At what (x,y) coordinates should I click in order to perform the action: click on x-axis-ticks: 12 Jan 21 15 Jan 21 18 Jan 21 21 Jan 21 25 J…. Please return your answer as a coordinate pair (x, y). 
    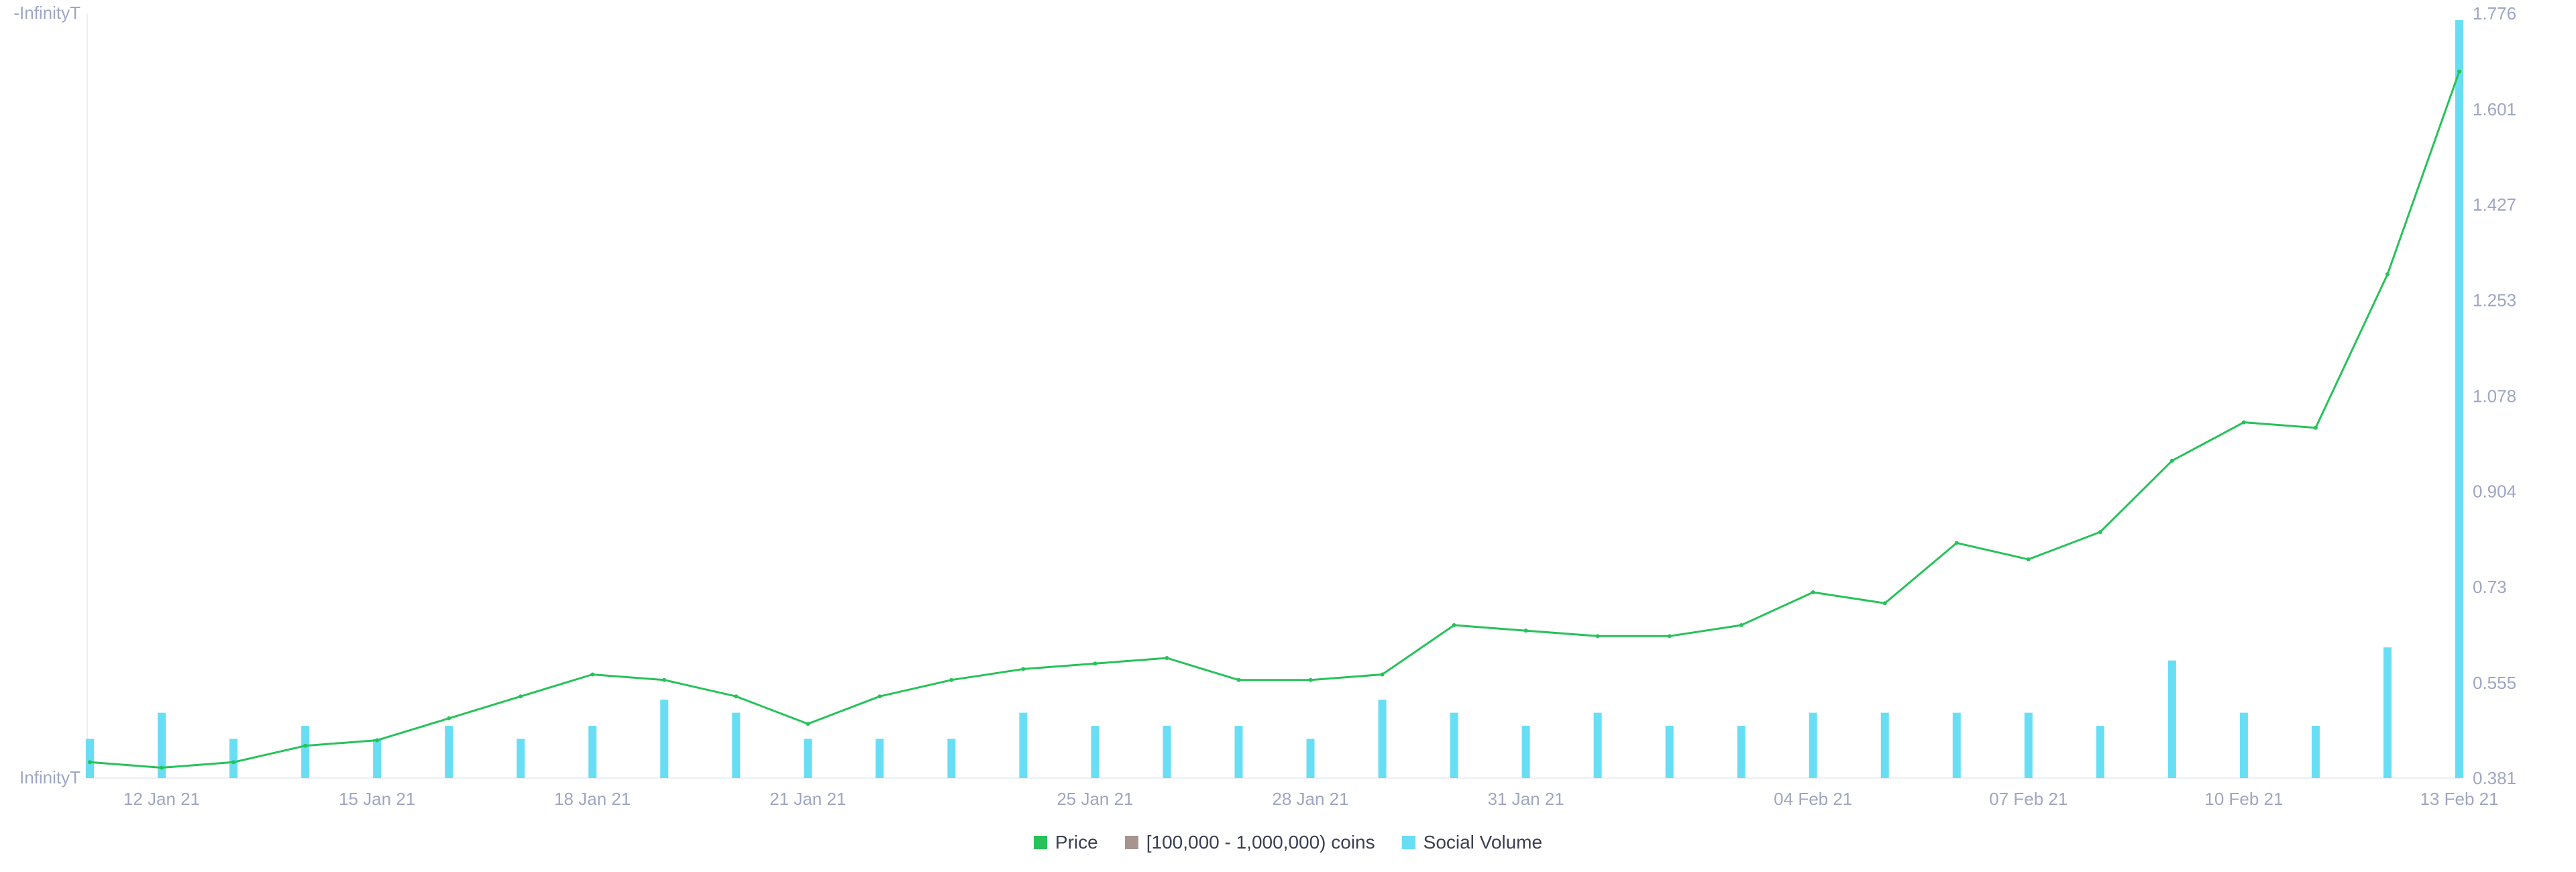
    Looking at the image, I should click on (1311, 799).